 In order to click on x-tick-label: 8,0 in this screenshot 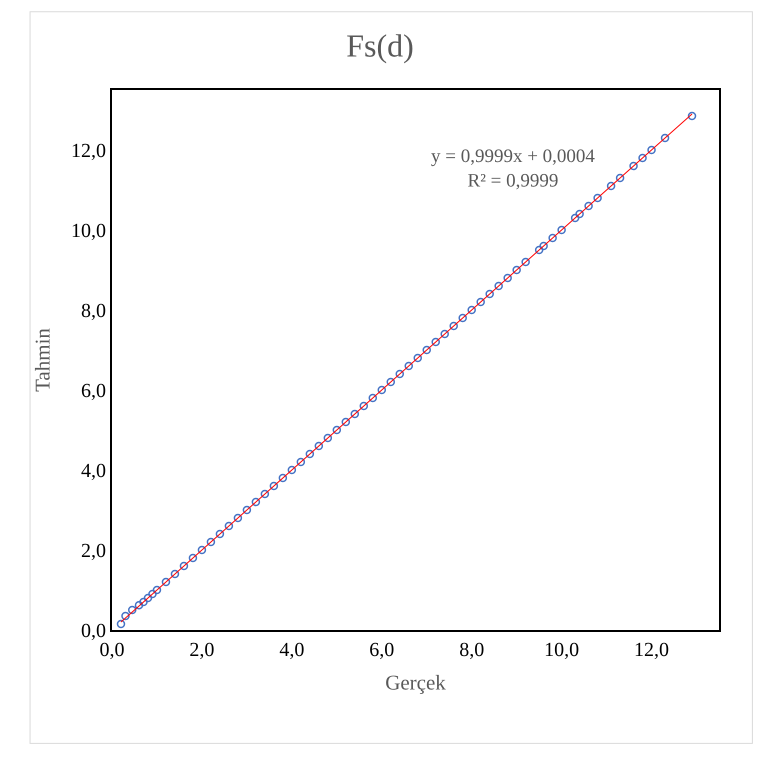, I will do `click(471, 650)`.